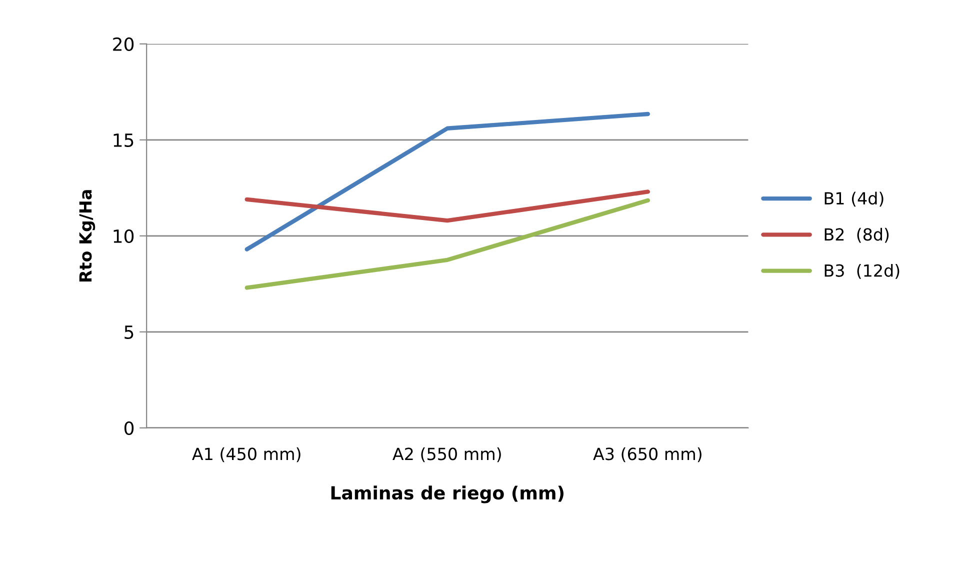 This screenshot has width=958, height=563. Describe the element at coordinates (129, 428) in the screenshot. I see `y-tick-label: 0` at that location.